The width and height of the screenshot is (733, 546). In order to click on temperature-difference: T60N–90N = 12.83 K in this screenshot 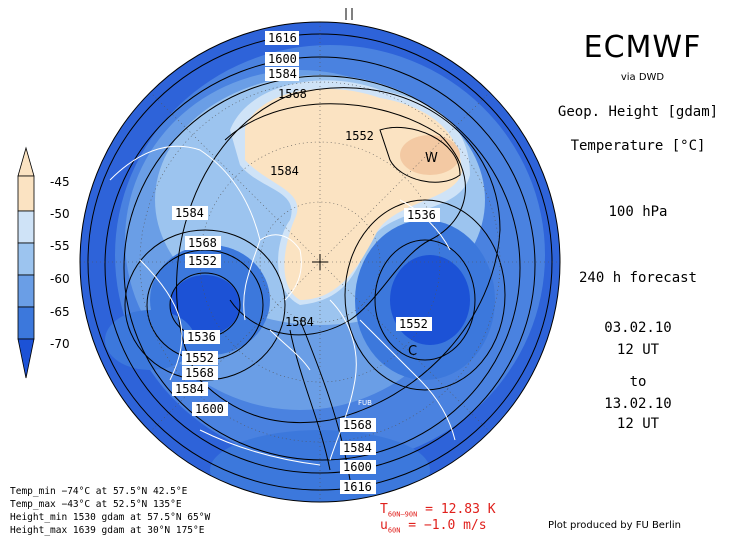, I will do `click(438, 510)`.